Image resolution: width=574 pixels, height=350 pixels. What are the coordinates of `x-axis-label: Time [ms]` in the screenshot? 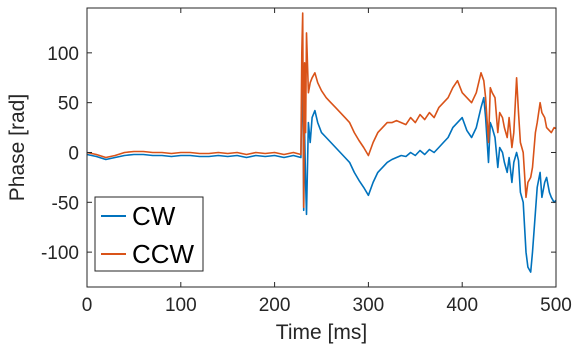 It's located at (321, 332).